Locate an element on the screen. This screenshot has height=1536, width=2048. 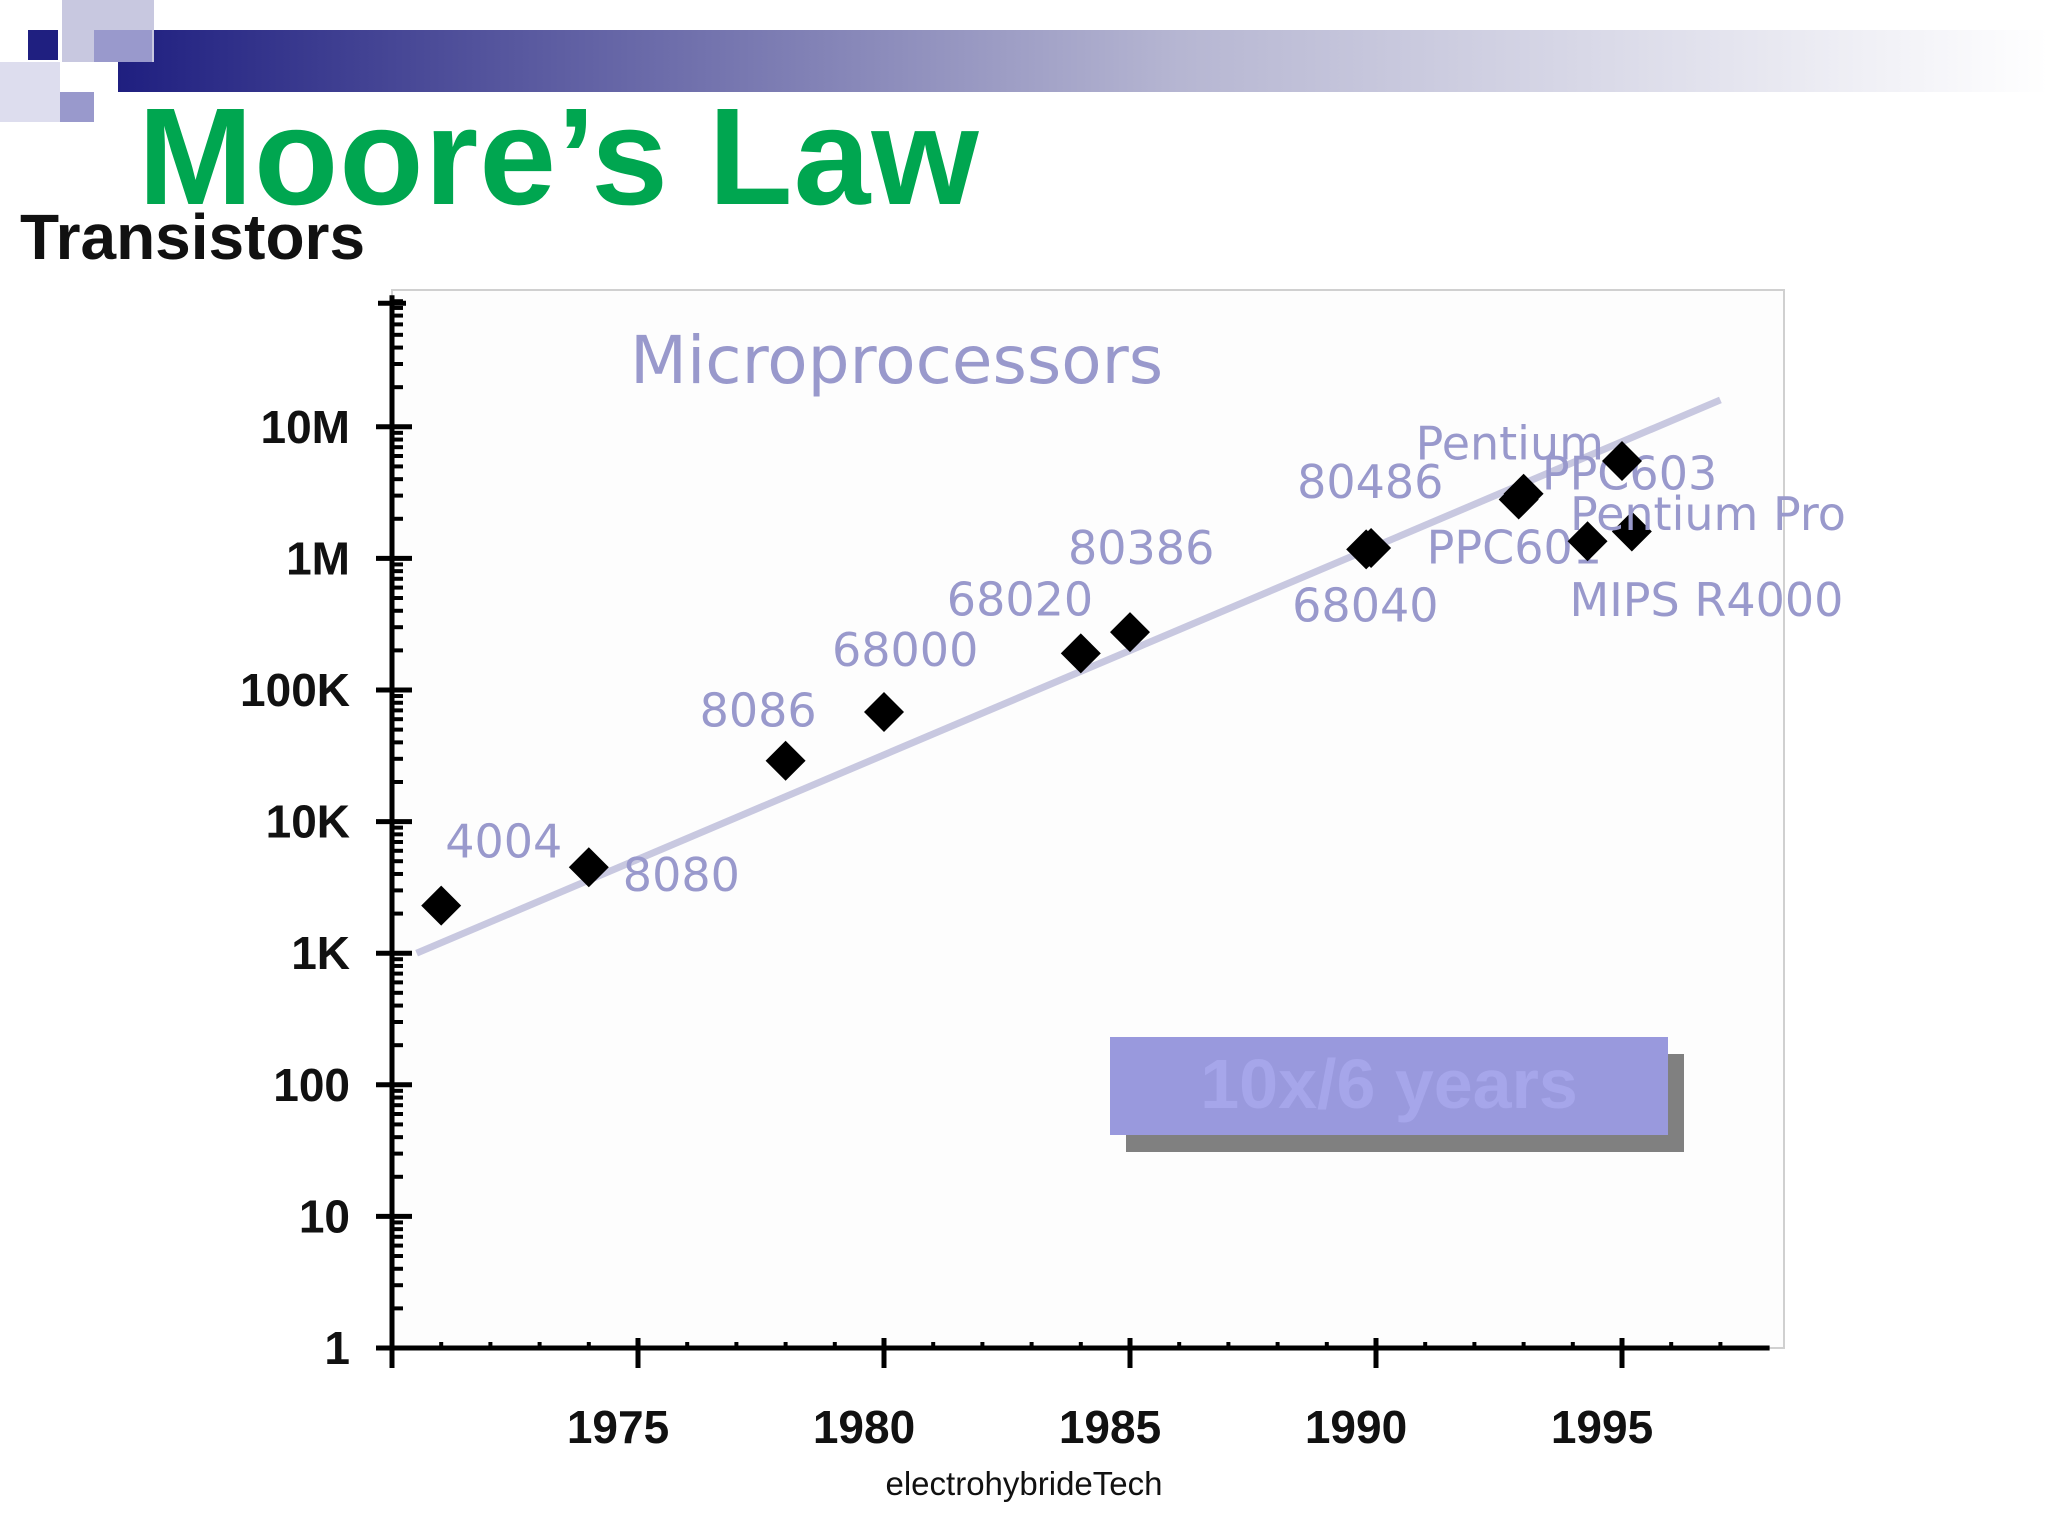
y-tick-label: 1K is located at coordinates (320, 953).